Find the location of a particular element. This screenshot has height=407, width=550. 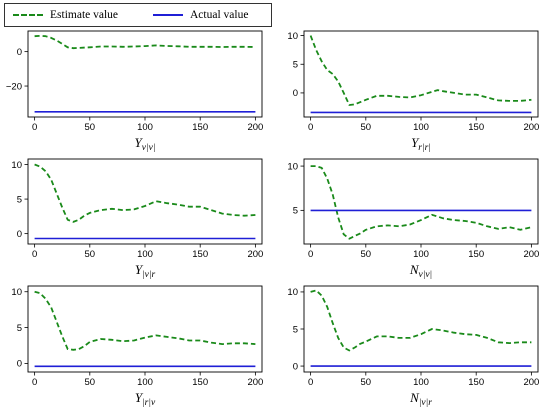

x-axis-label-3: Y|v|r is located at coordinates (145, 271).